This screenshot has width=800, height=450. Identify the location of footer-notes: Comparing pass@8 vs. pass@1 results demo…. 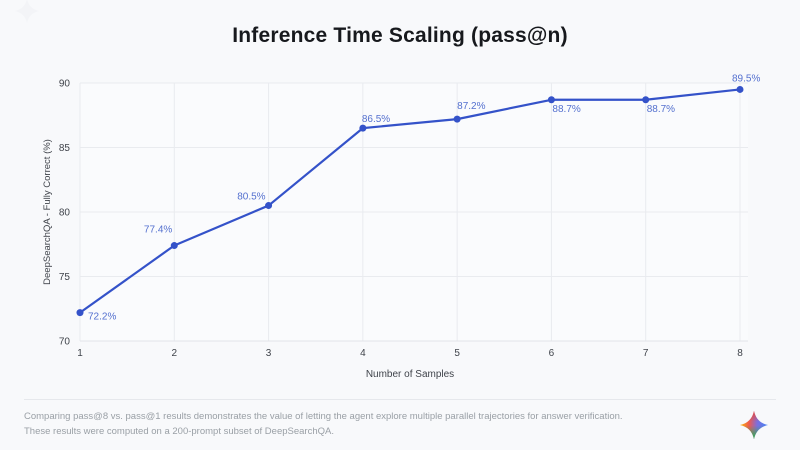
(384, 425).